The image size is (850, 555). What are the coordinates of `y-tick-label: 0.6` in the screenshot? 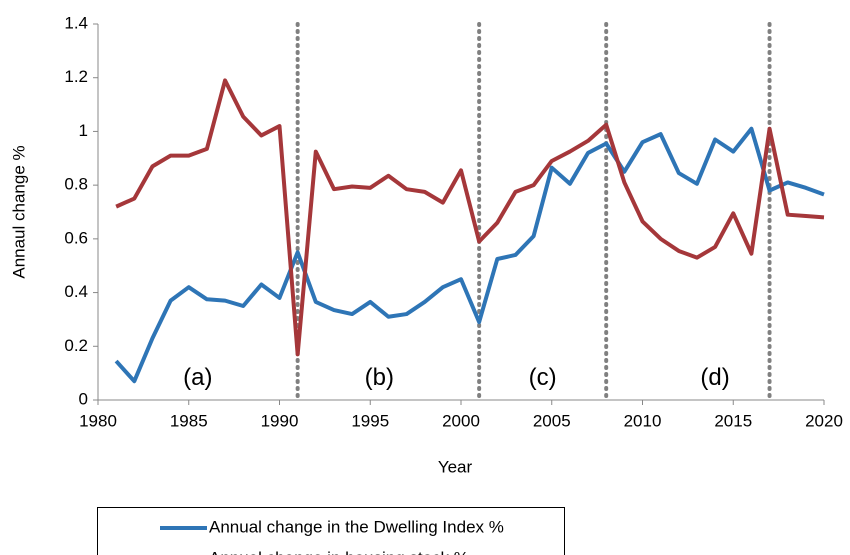 It's located at (76, 237).